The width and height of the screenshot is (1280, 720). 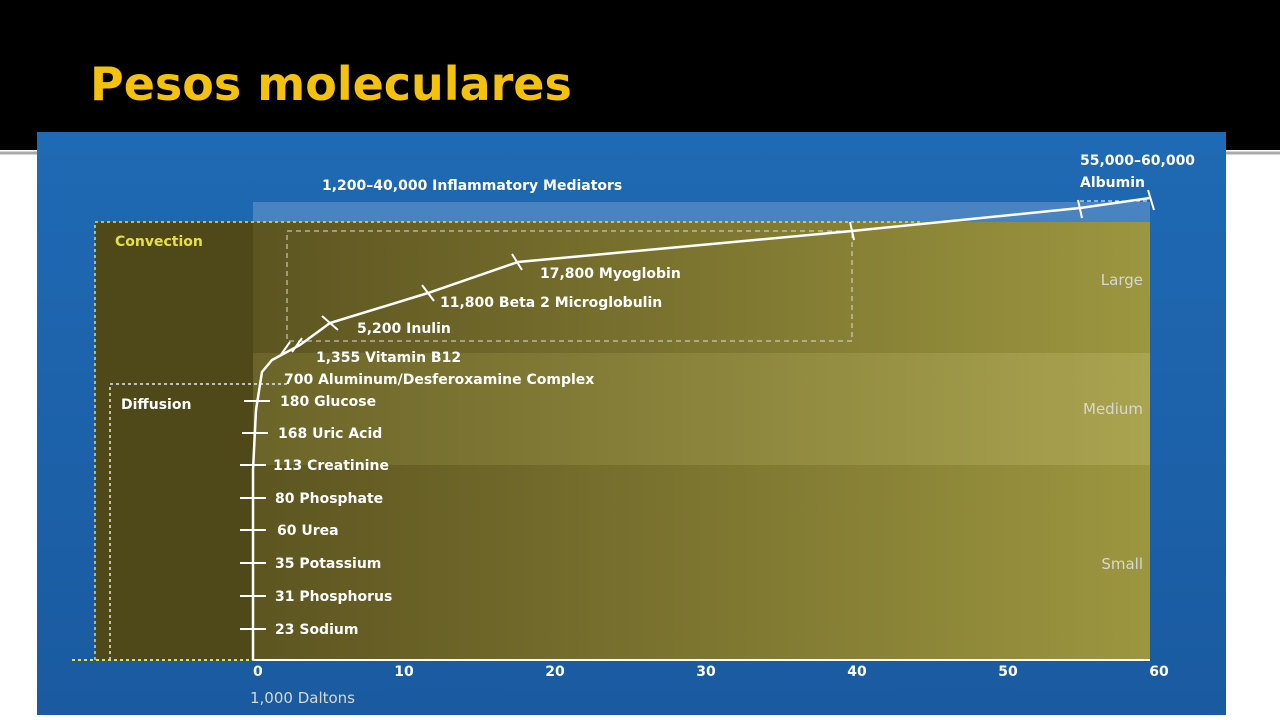 I want to click on zone-label: Diffusion, so click(x=156, y=405).